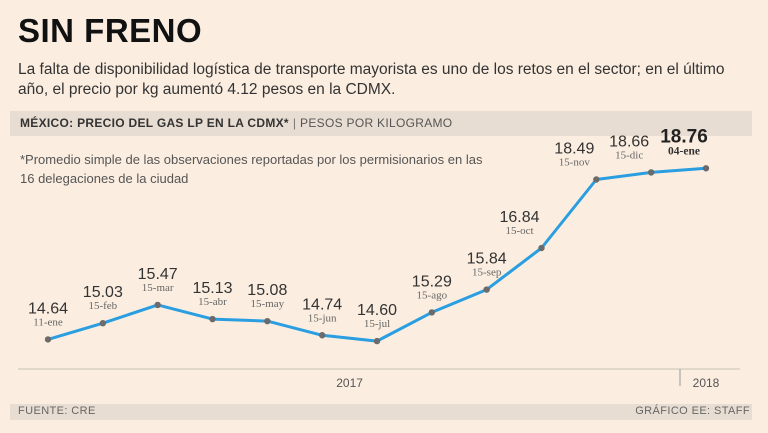 This screenshot has height=433, width=768. What do you see at coordinates (212, 302) in the screenshot?
I see `category-label: 15-abr` at bounding box center [212, 302].